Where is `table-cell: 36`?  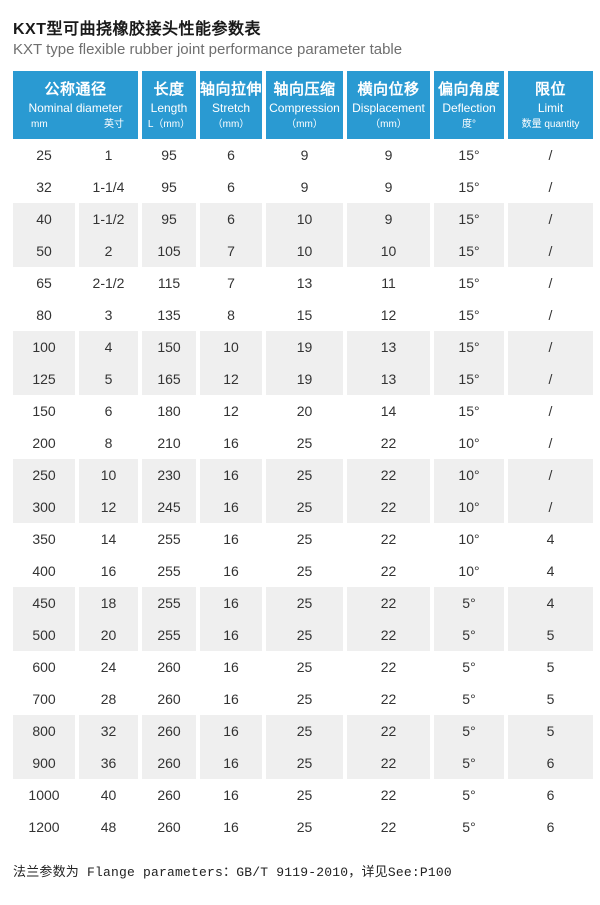 table-cell: 36 is located at coordinates (108, 763).